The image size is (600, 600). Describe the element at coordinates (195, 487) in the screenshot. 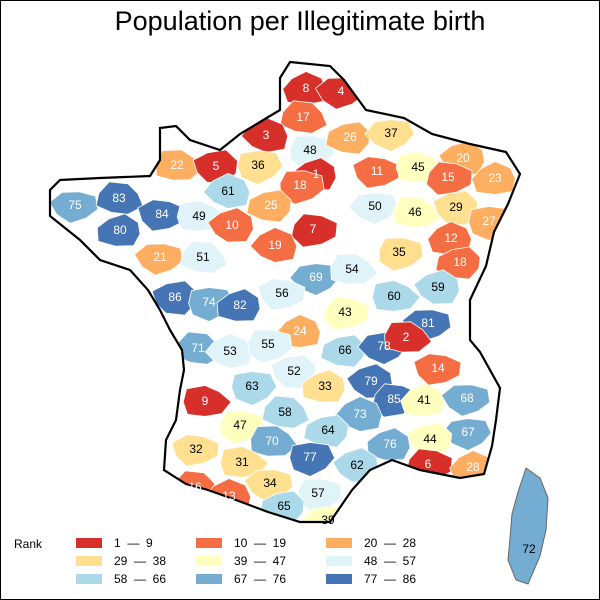

I see `department-rank-label: 16` at that location.